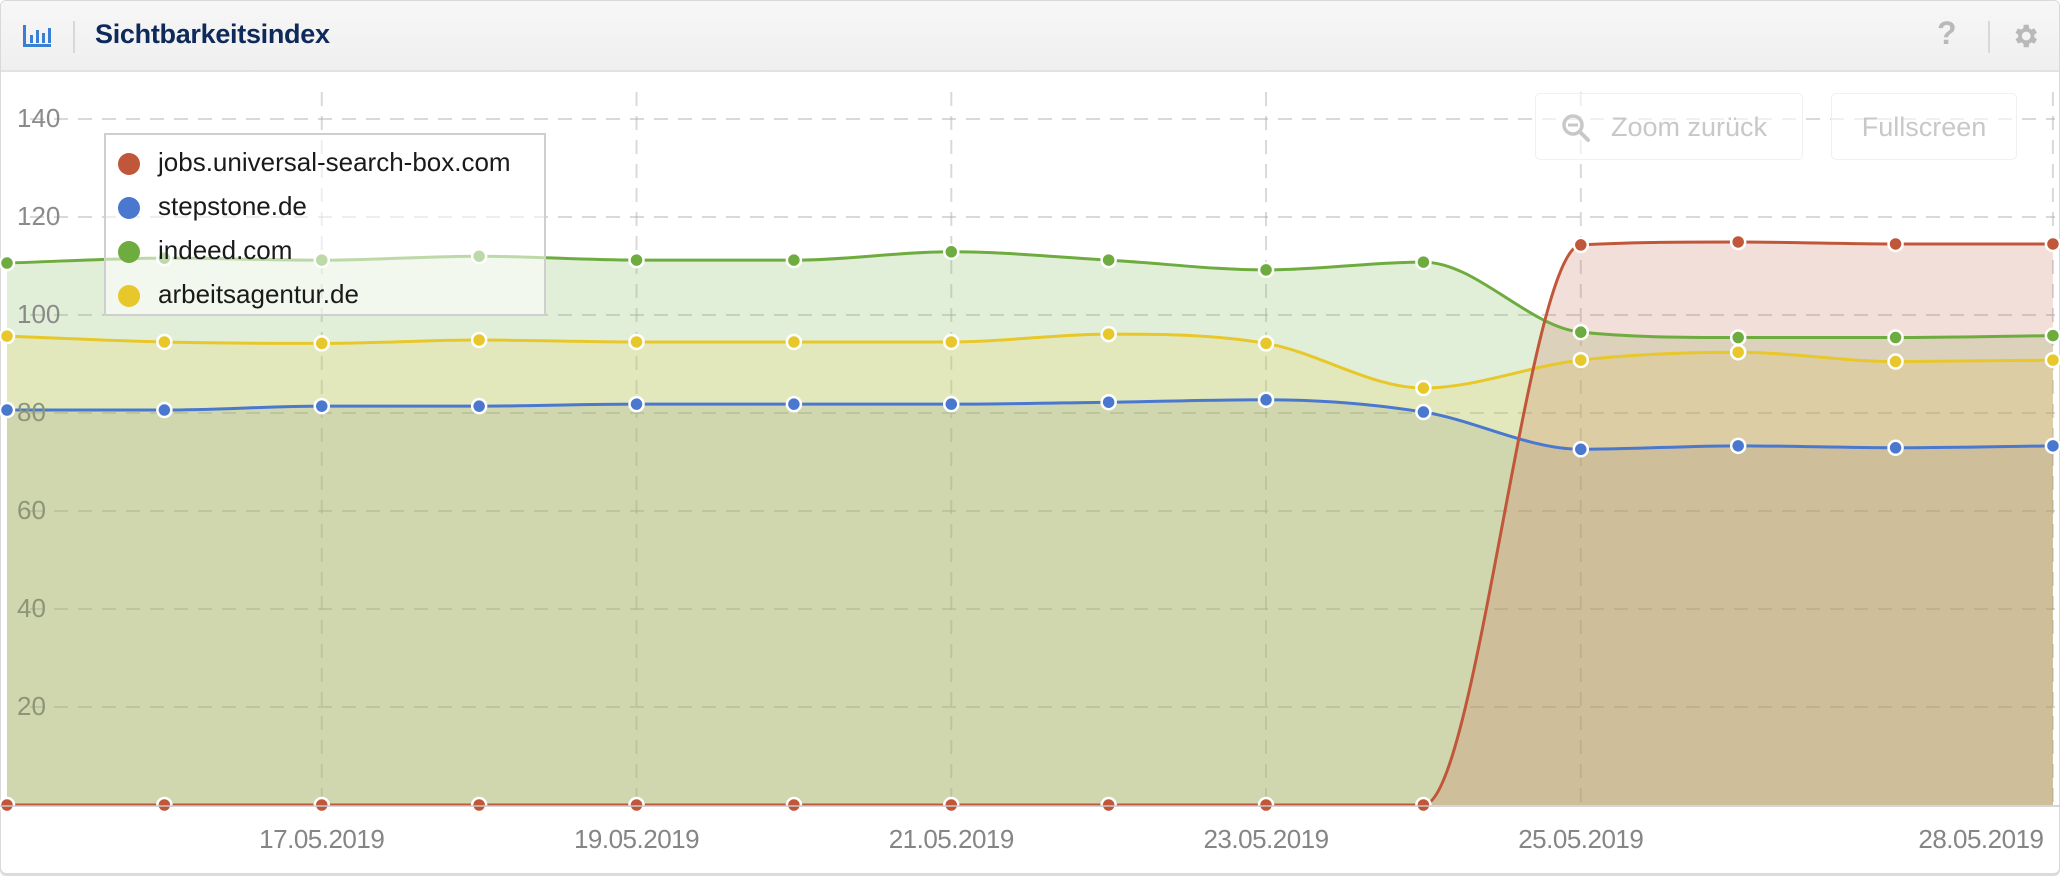  What do you see at coordinates (1576, 128) in the screenshot?
I see `zoom-out-icon` at bounding box center [1576, 128].